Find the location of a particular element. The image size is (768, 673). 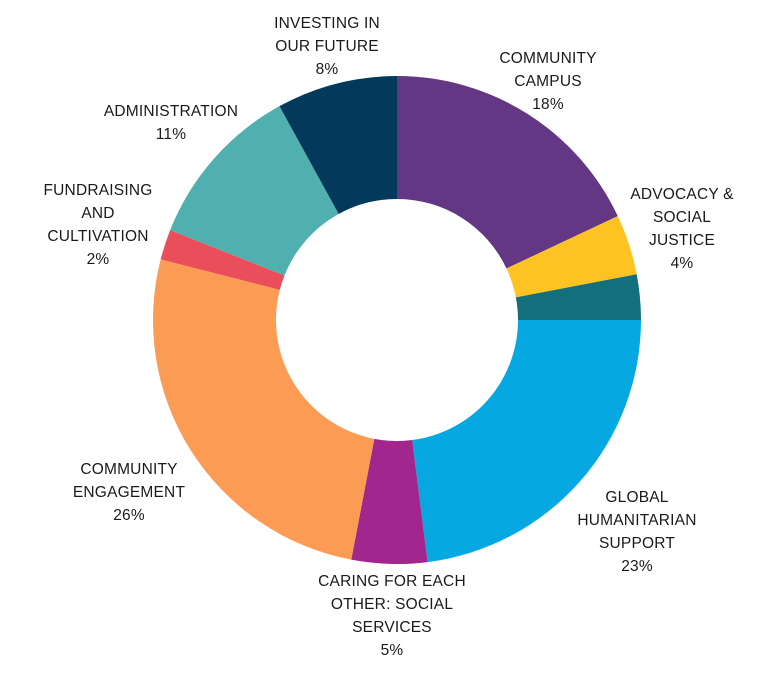

slice-label-line: ENGAGEMENT is located at coordinates (129, 492).